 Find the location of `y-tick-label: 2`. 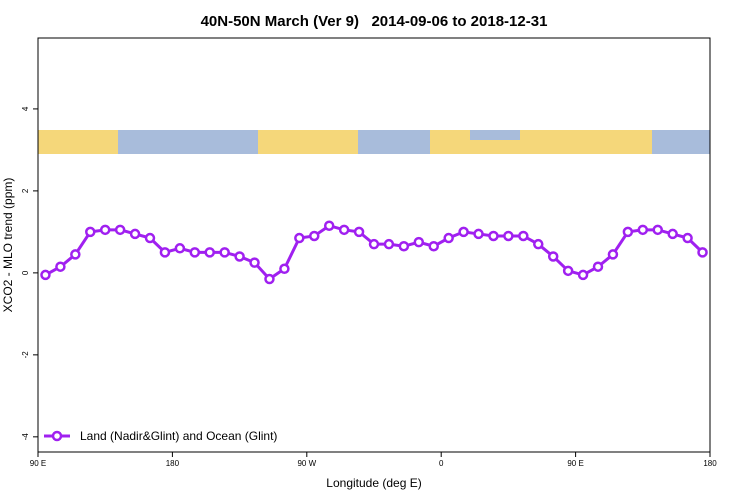

y-tick-label: 2 is located at coordinates (25, 190).